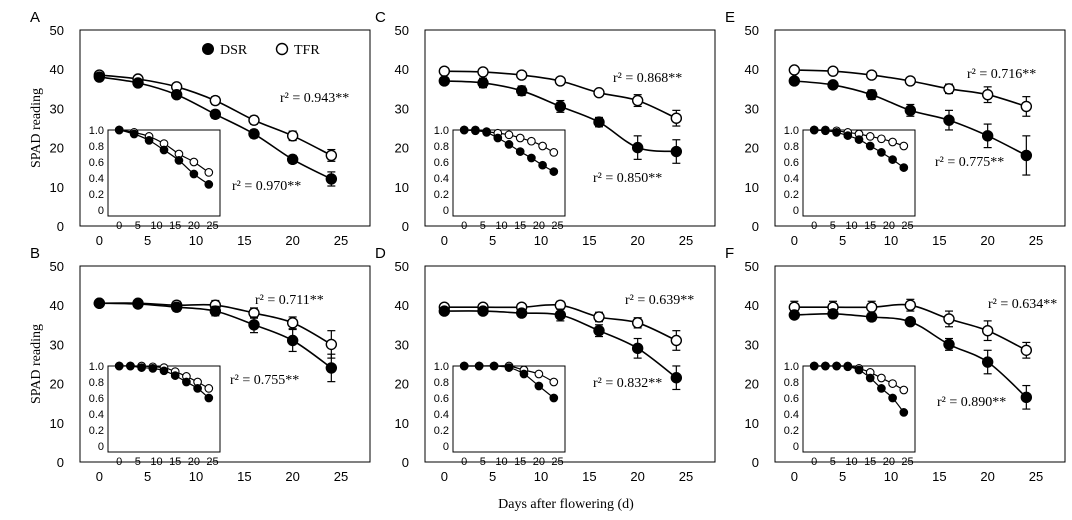 This screenshot has width=1072, height=520. Describe the element at coordinates (194, 462) in the screenshot. I see `inset-x-tick-label: 20` at that location.